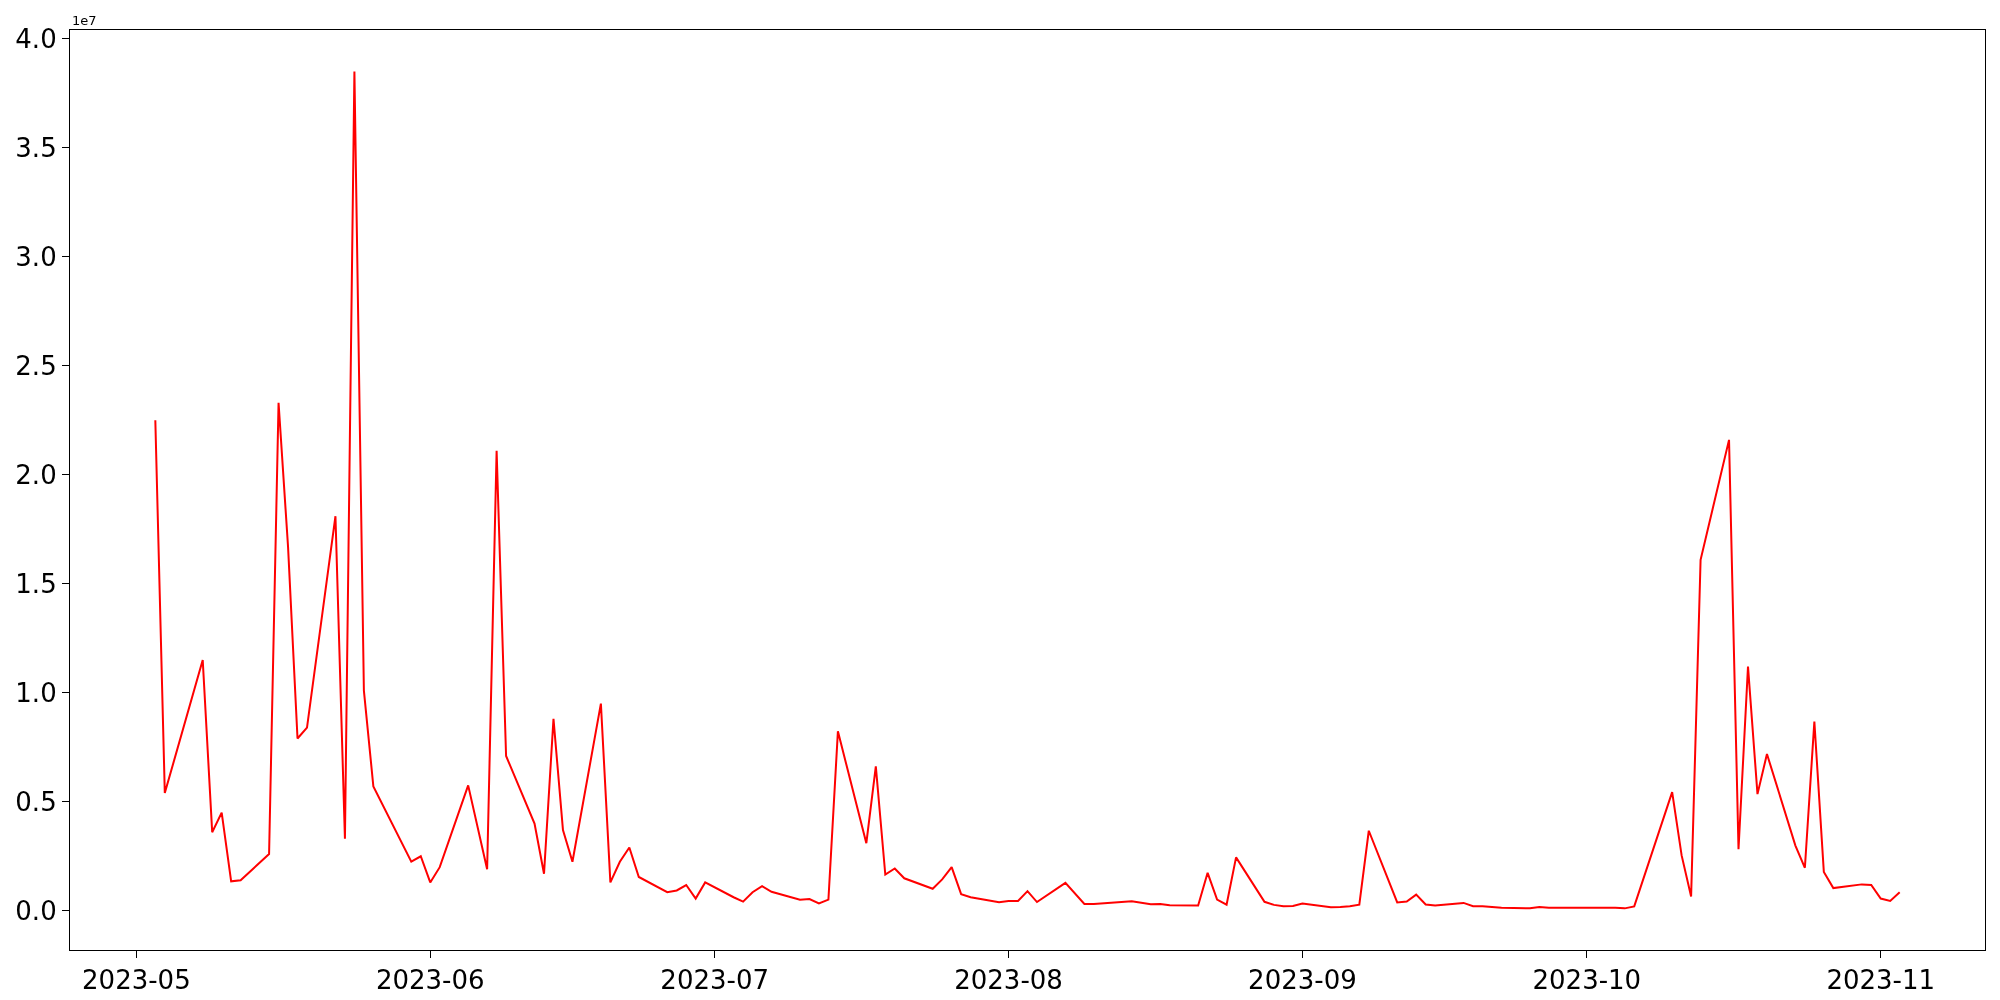 This screenshot has width=2000, height=1000. Describe the element at coordinates (36, 256) in the screenshot. I see `y-tick-label: 3.0` at that location.